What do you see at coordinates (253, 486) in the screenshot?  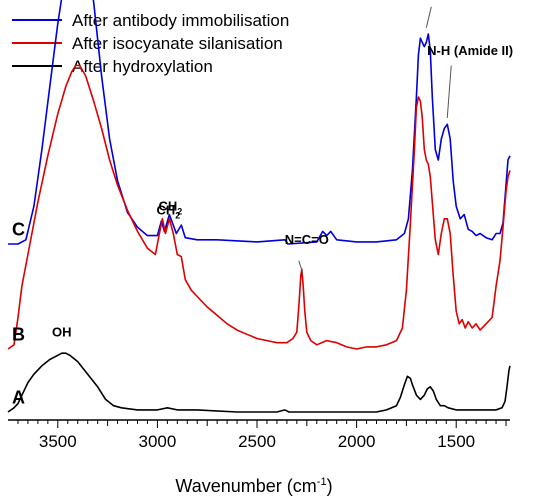 I see `x-axis-title: Wavenumber (cm-1)` at bounding box center [253, 486].